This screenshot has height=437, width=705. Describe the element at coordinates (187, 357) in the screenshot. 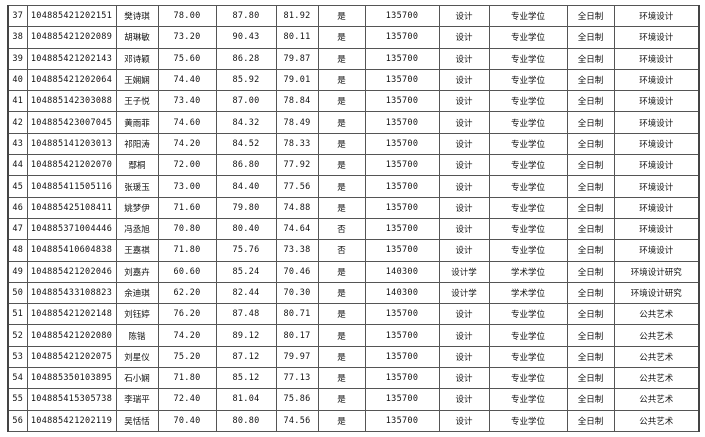

I see `score-a-cell: 75.20` at that location.